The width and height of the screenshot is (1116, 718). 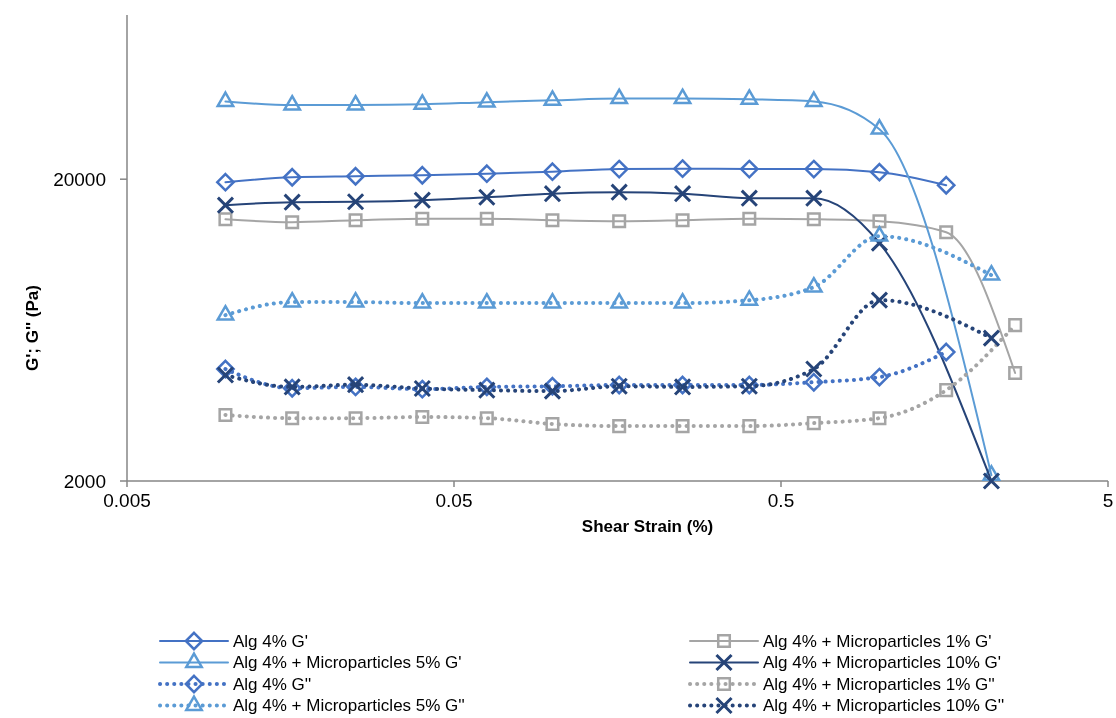 I want to click on legend-label: Alg 4% + Microparticles 10% G', so click(x=882, y=662).